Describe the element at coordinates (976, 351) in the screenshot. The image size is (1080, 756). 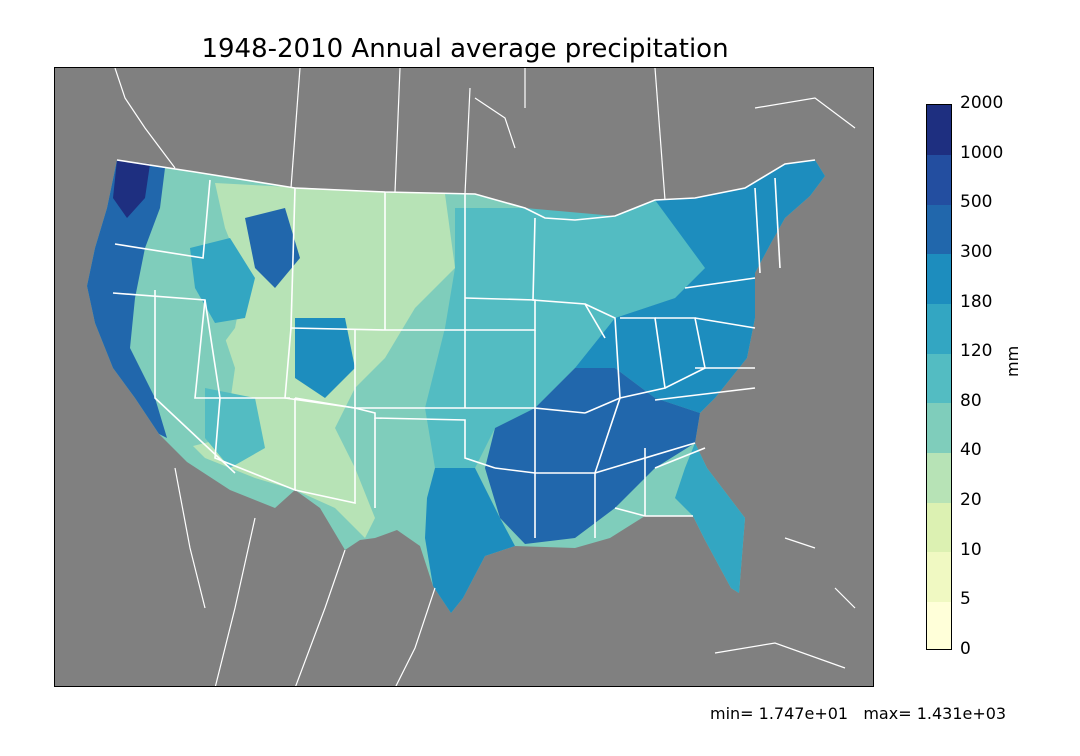
I see `colorbar-tick-label: 120` at that location.